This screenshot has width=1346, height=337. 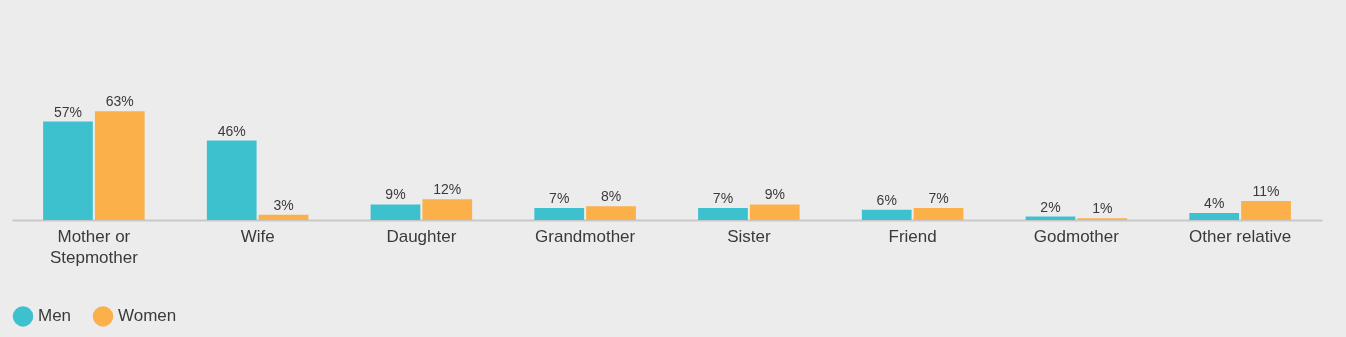 I want to click on data-label: 57%, so click(x=67, y=111).